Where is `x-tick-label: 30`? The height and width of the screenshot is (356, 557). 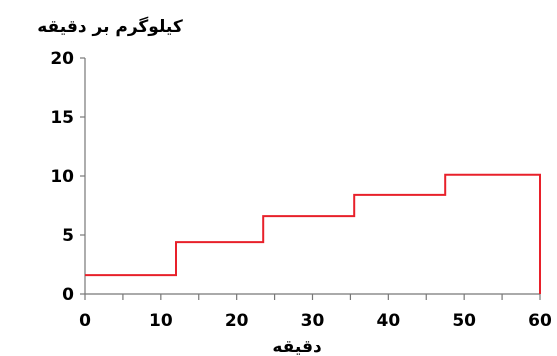
x-tick-label: 30 is located at coordinates (313, 321).